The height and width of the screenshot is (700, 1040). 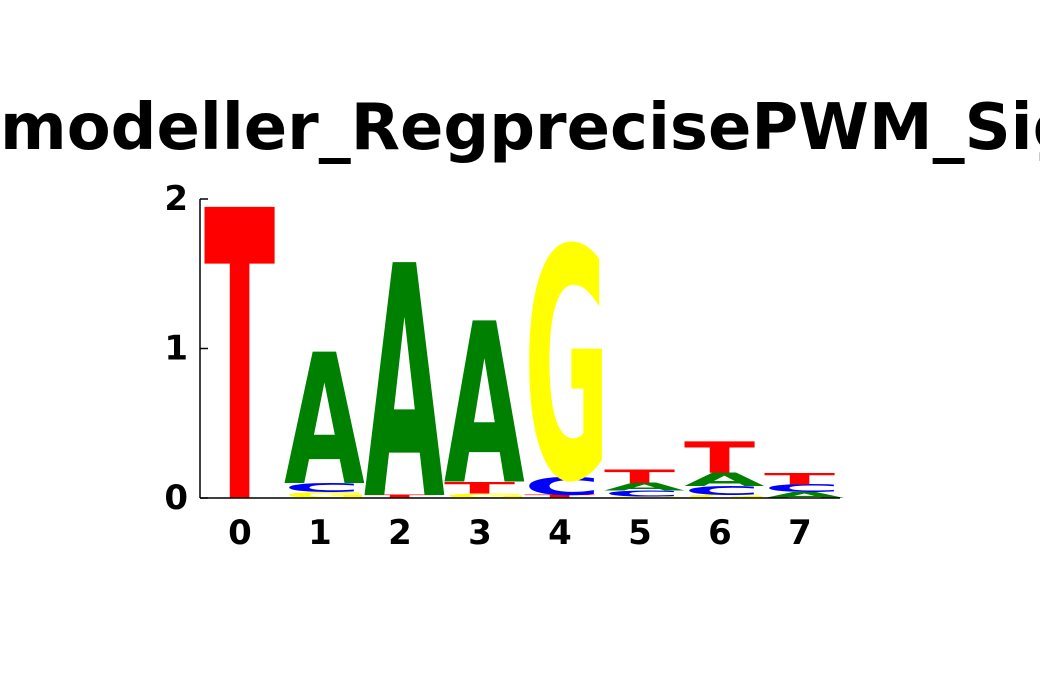 What do you see at coordinates (520, 128) in the screenshot?
I see `chart-title: modeller_RegprecisePWM_Sigma70` at bounding box center [520, 128].